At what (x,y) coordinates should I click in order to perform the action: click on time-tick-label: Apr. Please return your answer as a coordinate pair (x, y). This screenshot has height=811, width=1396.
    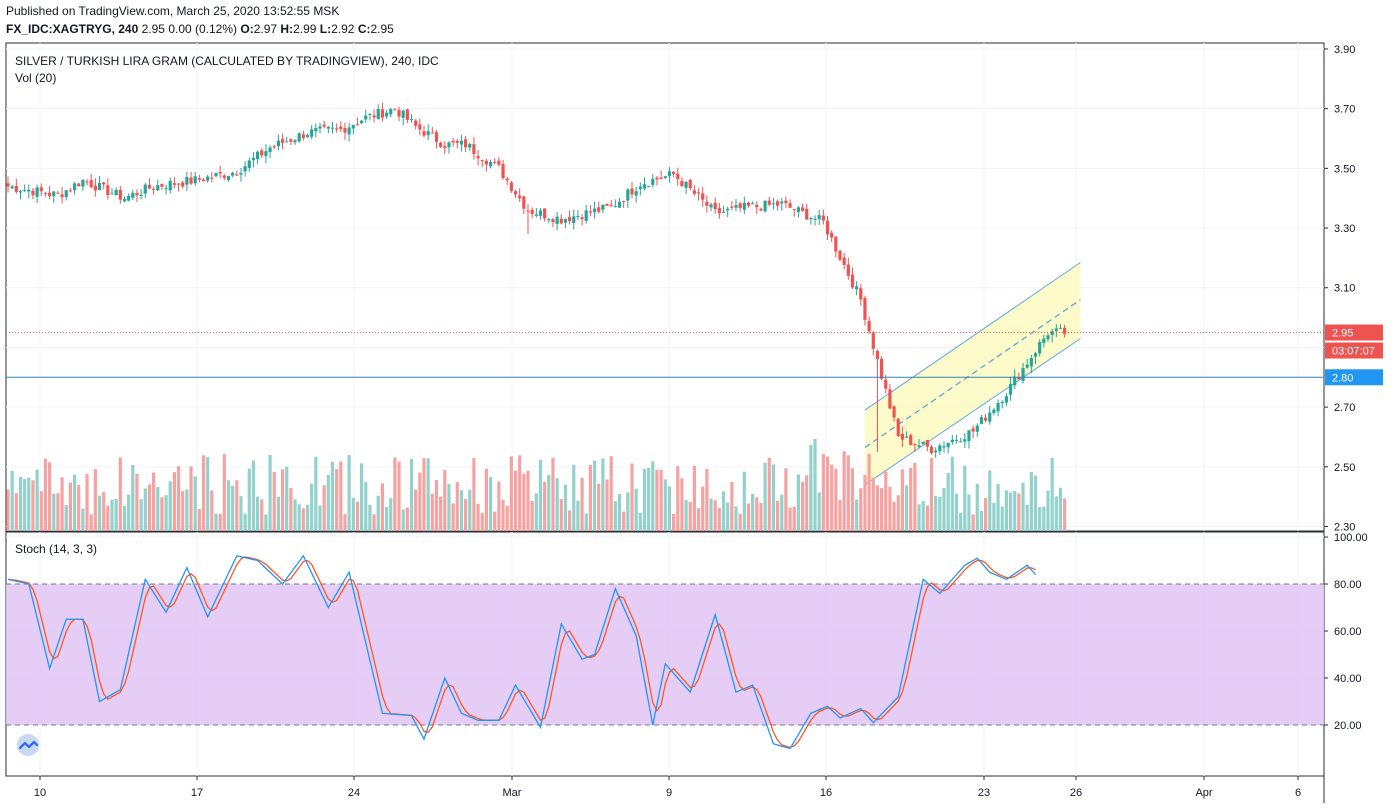
    Looking at the image, I should click on (1203, 793).